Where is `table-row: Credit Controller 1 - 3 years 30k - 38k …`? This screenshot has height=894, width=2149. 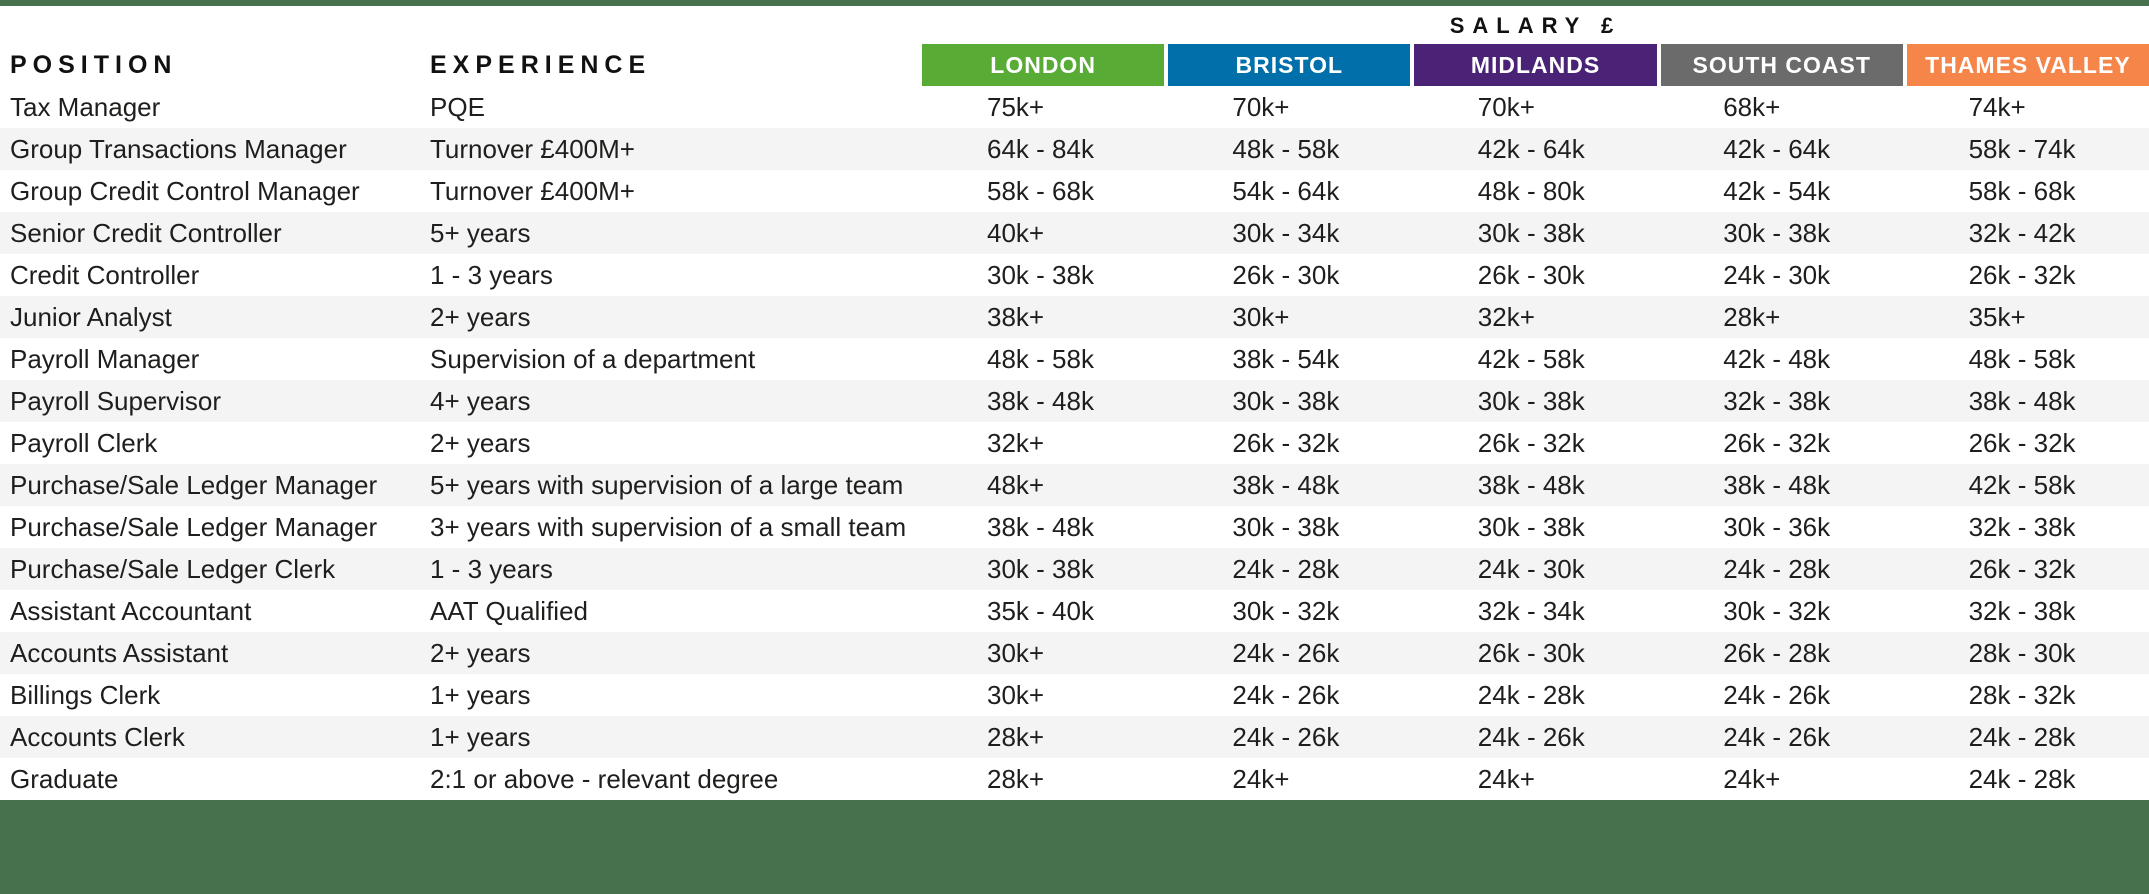 table-row: Credit Controller 1 - 3 years 30k - 38k … is located at coordinates (1074, 275).